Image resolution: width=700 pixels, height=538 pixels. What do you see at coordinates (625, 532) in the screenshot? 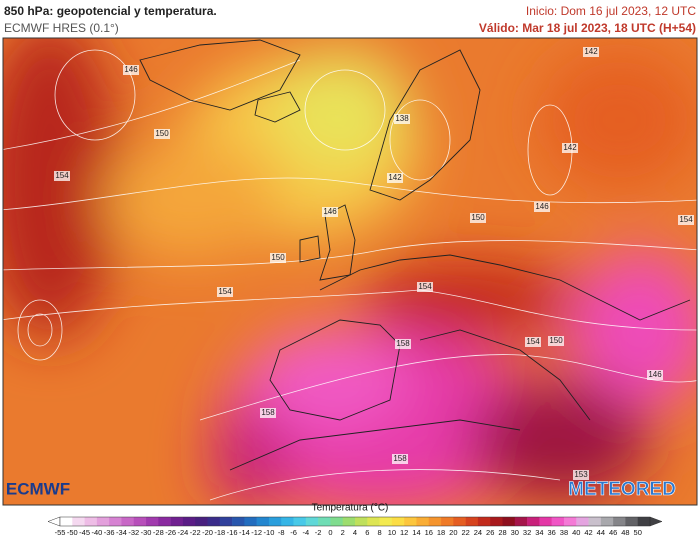
I see `colorbar-tick-label: 48` at bounding box center [625, 532].